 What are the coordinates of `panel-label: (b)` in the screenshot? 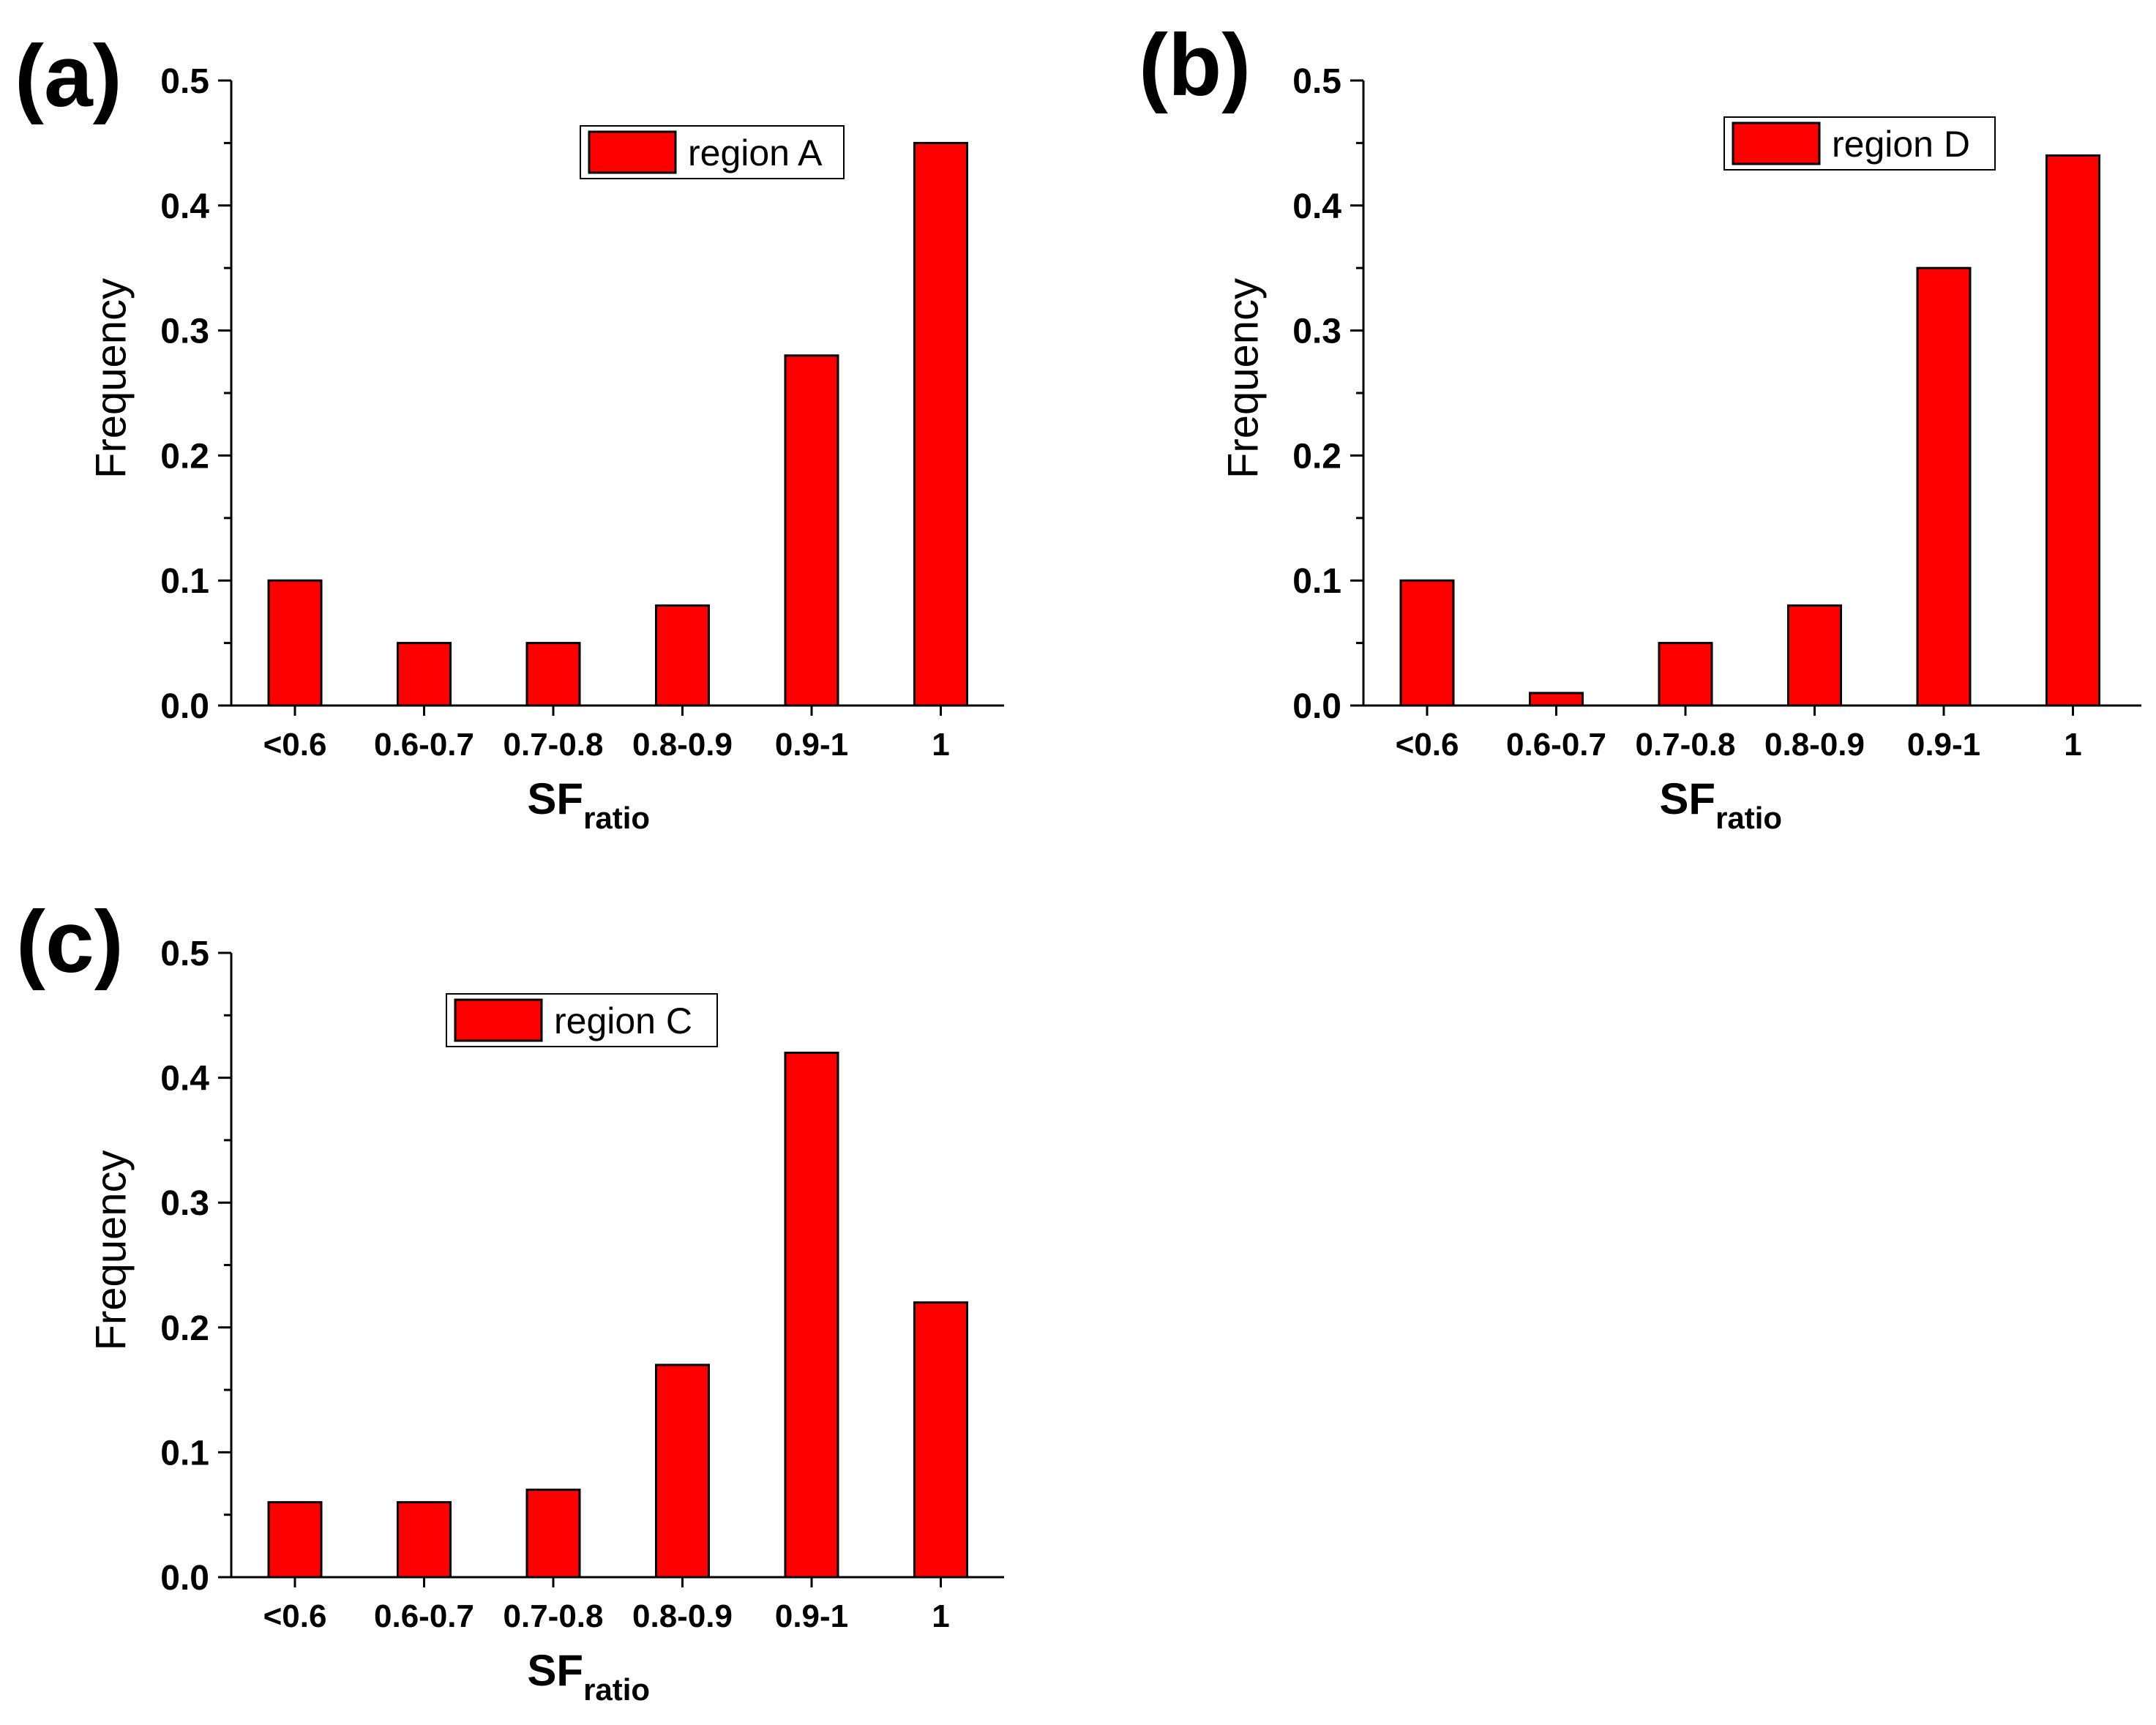 It's located at (1195, 65).